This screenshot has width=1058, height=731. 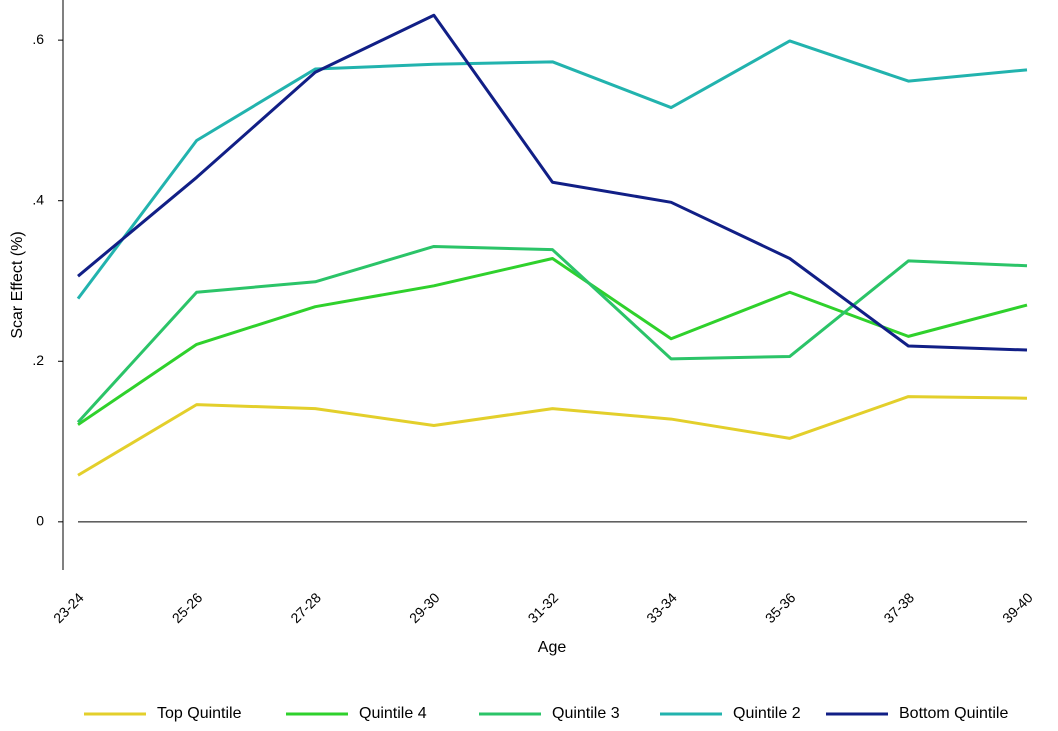 I want to click on x-tick-label: 35-36, so click(x=780, y=607).